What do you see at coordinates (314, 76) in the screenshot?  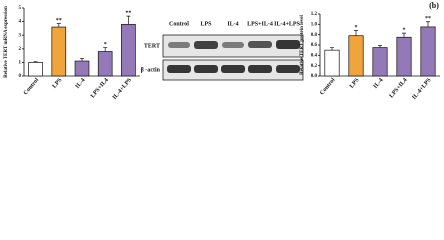 I see `y-tick-label: 0.0` at bounding box center [314, 76].